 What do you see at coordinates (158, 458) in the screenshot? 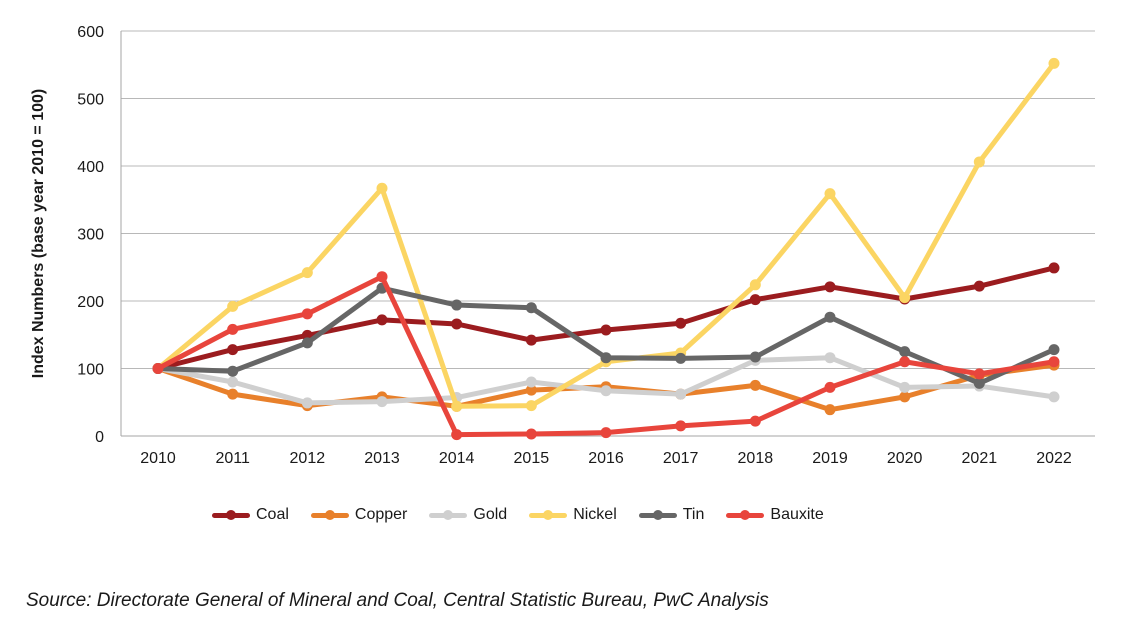
I see `x-tick-label: 2010` at bounding box center [158, 458].